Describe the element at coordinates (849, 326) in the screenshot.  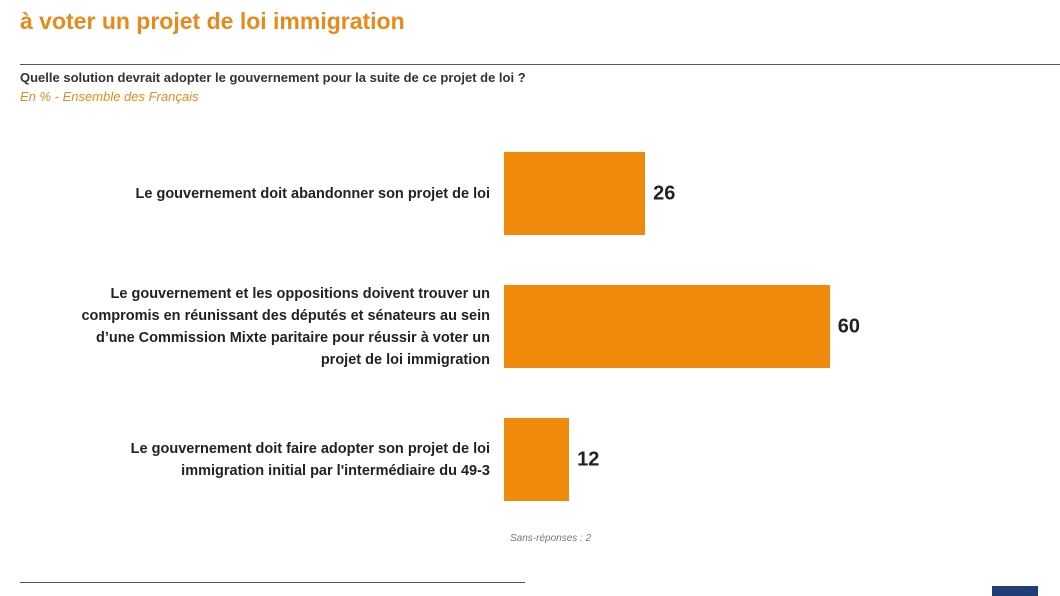
I see `value-label: 60` at that location.